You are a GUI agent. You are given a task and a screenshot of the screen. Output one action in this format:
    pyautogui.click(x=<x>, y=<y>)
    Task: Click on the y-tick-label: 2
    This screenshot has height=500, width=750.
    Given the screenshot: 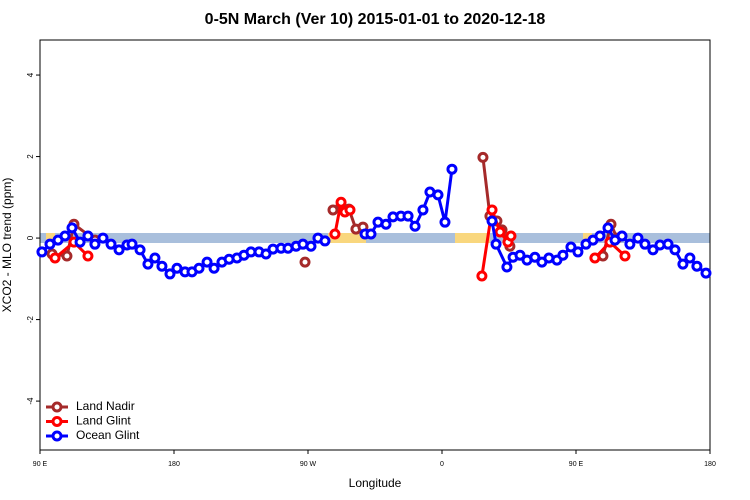 What is the action you would take?
    pyautogui.click(x=30, y=156)
    